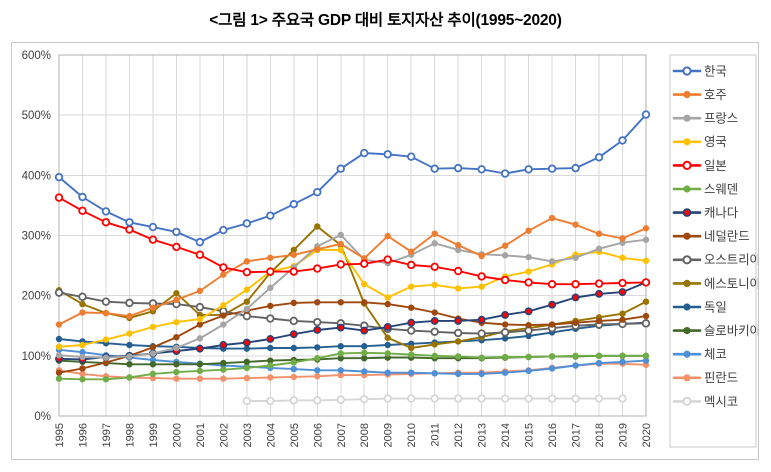 This screenshot has height=472, width=771. I want to click on y-tick-label: 0%, so click(42, 417).